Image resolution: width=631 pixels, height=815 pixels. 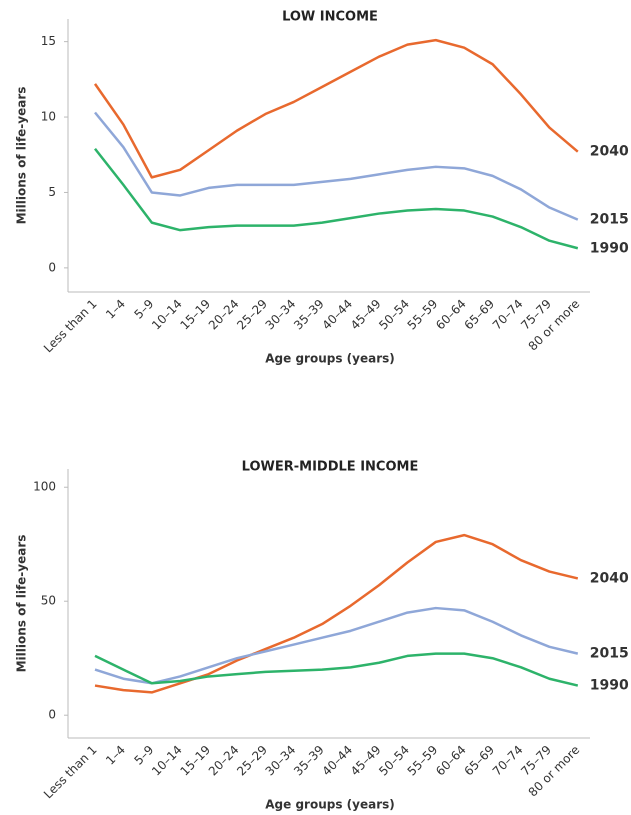 What do you see at coordinates (48, 117) in the screenshot?
I see `y-tick-label: 10` at bounding box center [48, 117].